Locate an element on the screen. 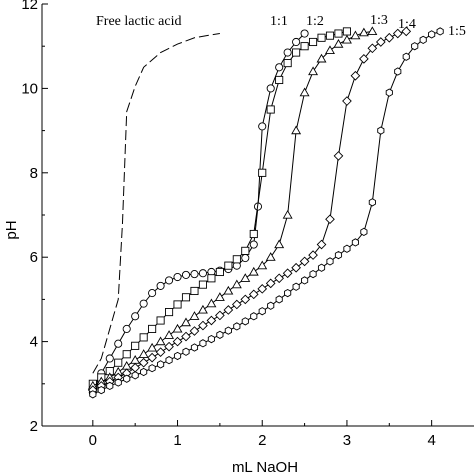  x-axis-title: mL NaOH is located at coordinates (265, 466).